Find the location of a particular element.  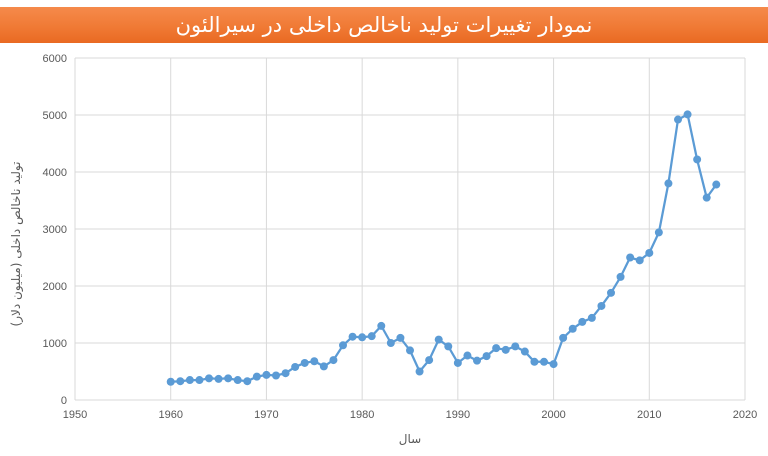

x-axis-label: سال is located at coordinates (410, 439).